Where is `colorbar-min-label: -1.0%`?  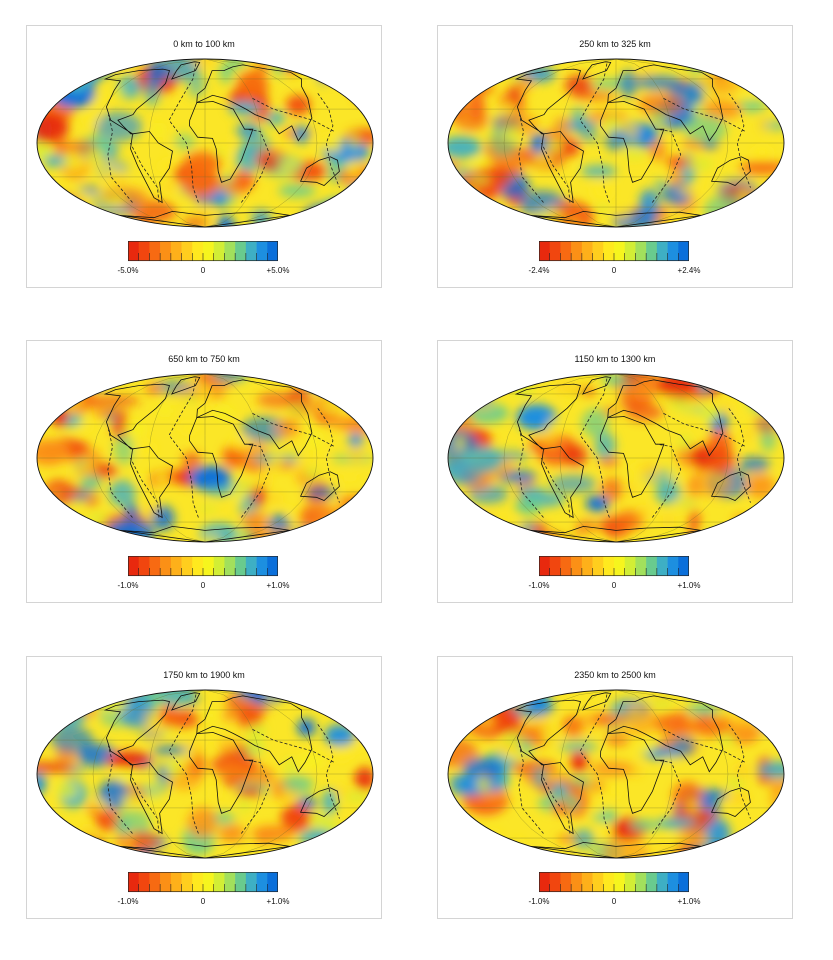
colorbar-min-label: -1.0% is located at coordinates (128, 901).